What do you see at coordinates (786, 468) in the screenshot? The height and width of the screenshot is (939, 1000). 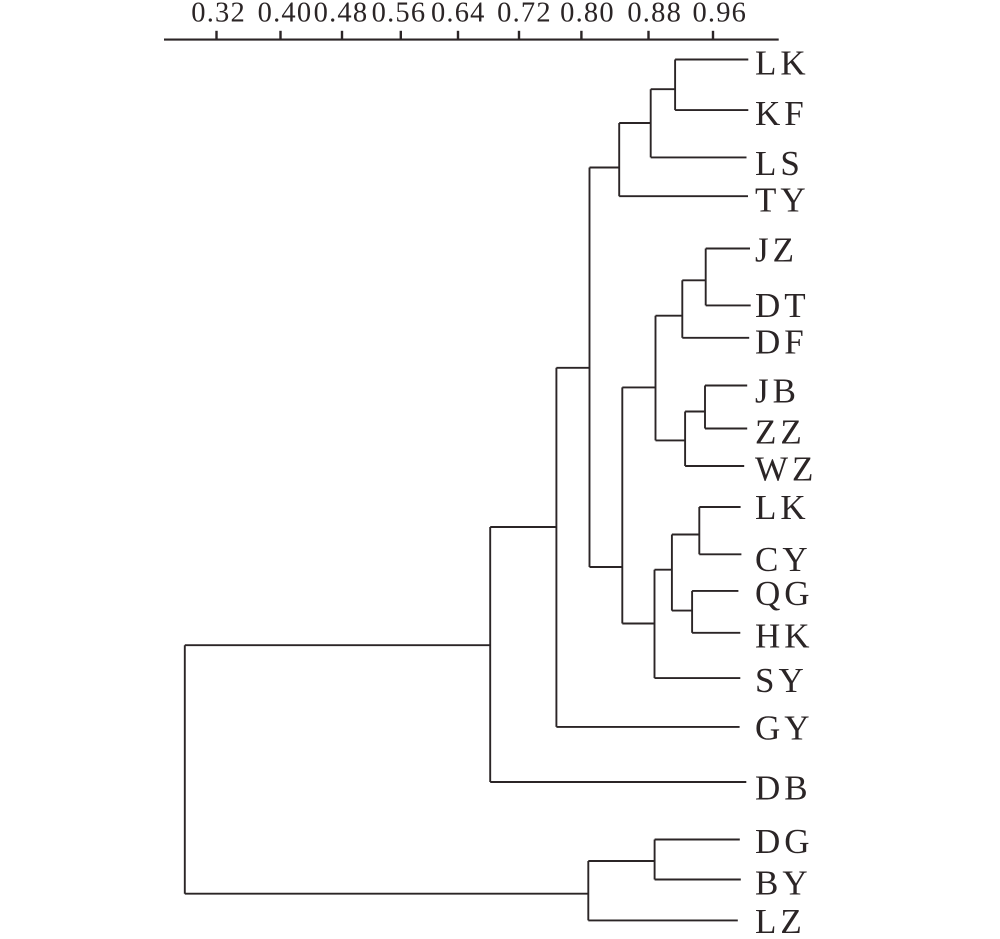 I see `svg-text: WZ` at bounding box center [786, 468].